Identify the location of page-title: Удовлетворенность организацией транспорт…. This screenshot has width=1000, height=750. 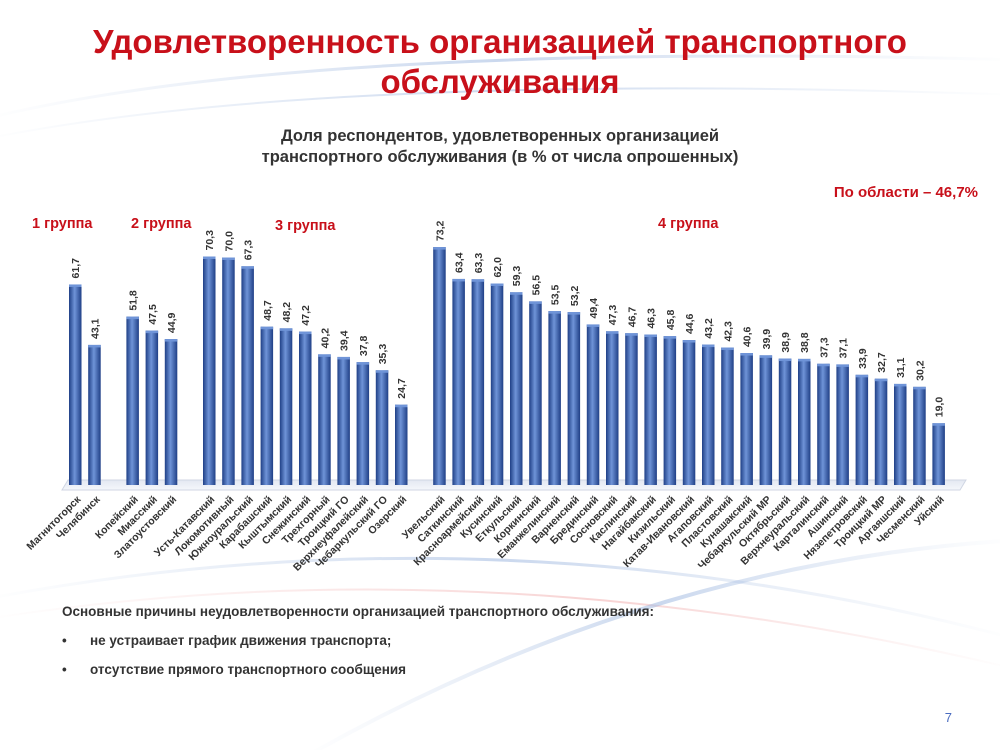
(500, 62).